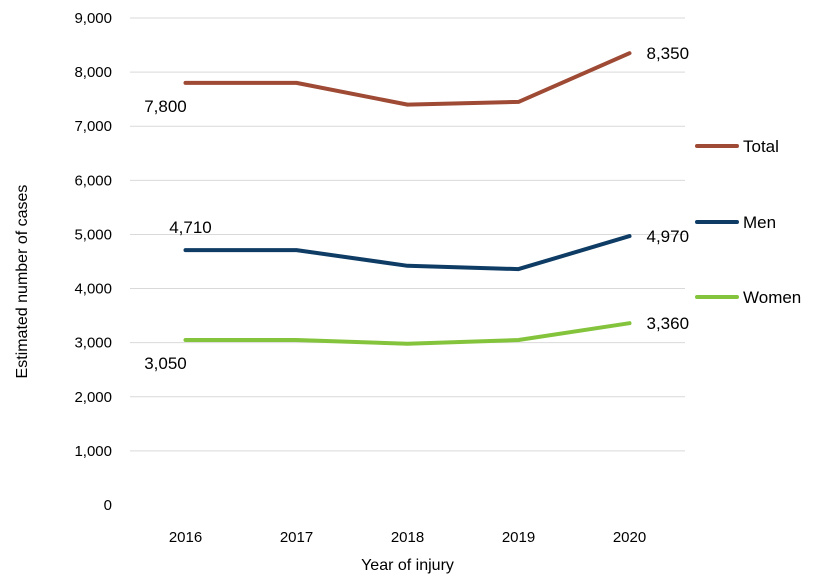  Describe the element at coordinates (759, 222) in the screenshot. I see `legend-label-men: Men` at that location.